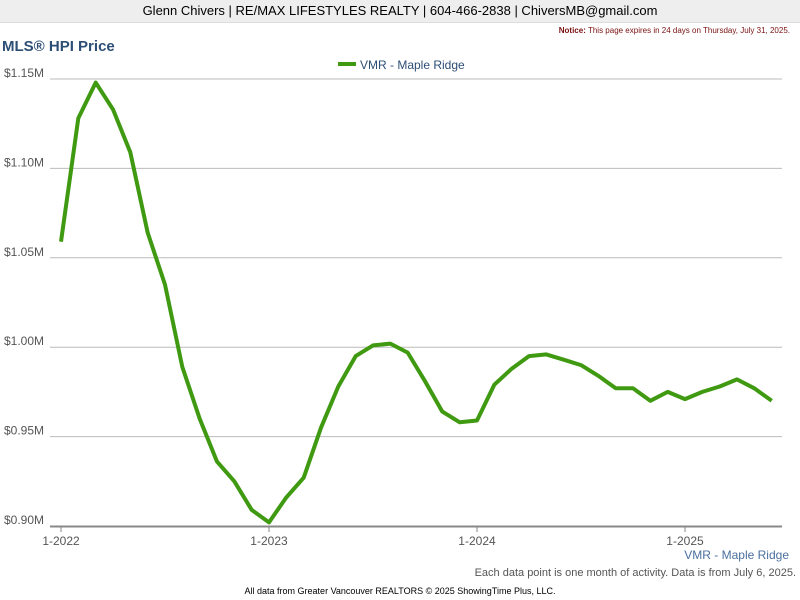 The height and width of the screenshot is (600, 800). Describe the element at coordinates (61, 541) in the screenshot. I see `x-tick-label: 1-2022` at that location.